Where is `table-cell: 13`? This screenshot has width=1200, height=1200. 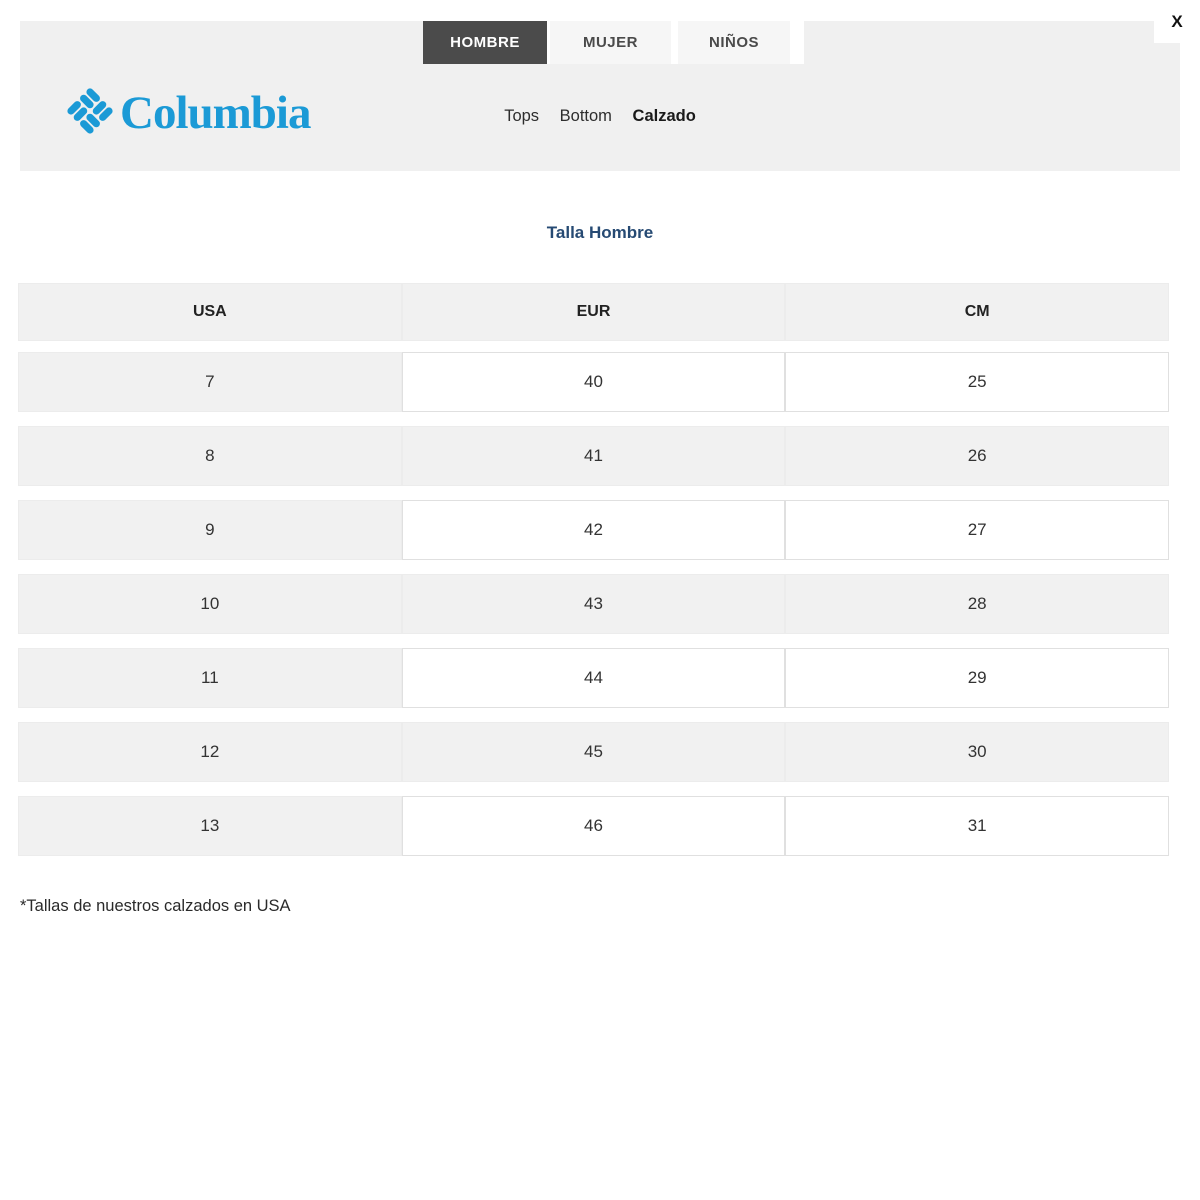 table-cell: 13 is located at coordinates (210, 826).